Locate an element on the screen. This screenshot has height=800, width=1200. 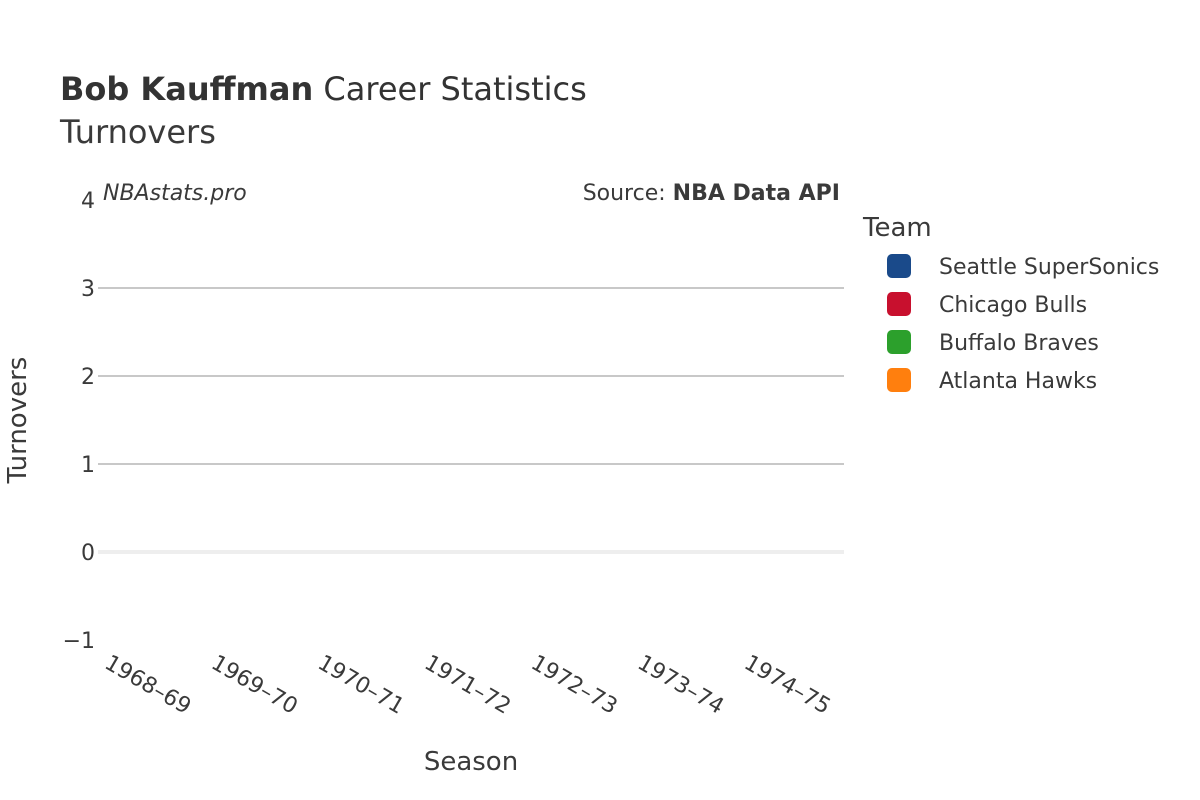
y-tick-label: 4 is located at coordinates (88, 201).